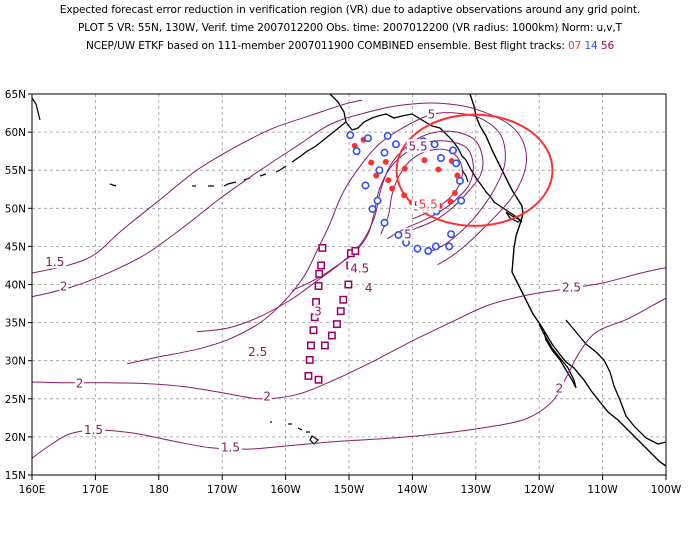  I want to click on x-tick-label: 120W, so click(539, 490).